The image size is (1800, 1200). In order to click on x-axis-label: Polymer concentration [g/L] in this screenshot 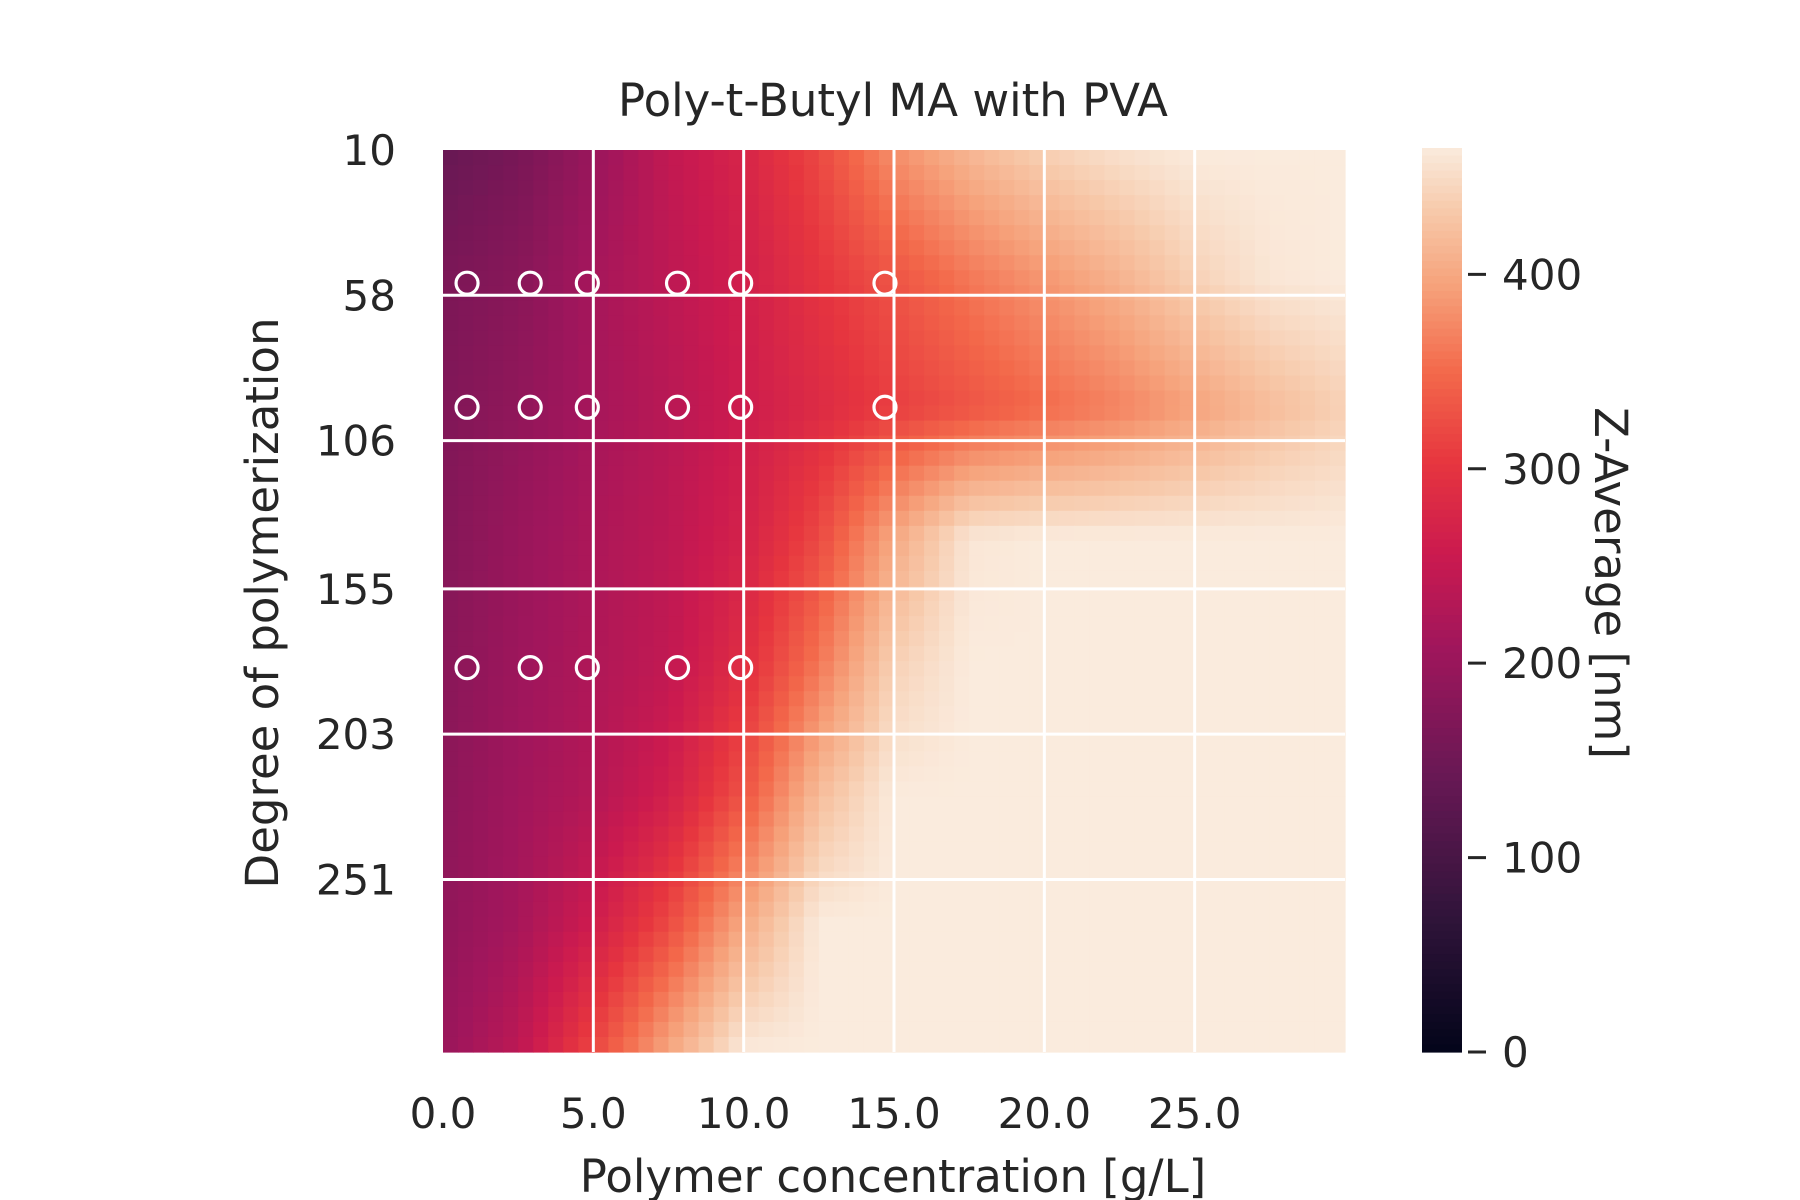, I will do `click(893, 1175)`.